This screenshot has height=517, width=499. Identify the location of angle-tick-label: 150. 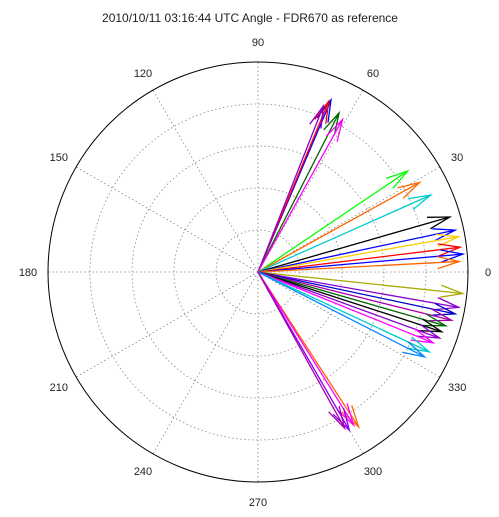
(59, 158).